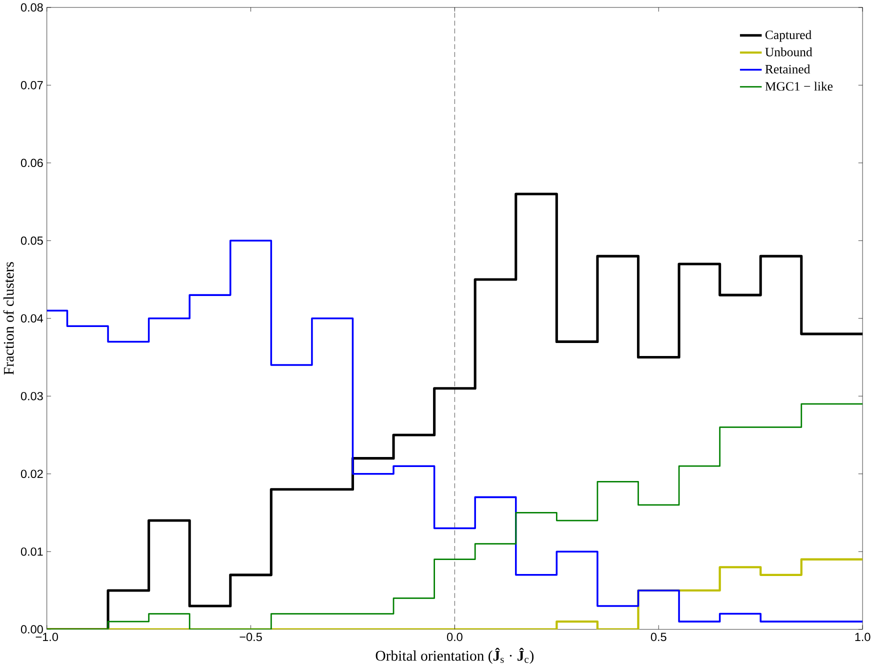  Describe the element at coordinates (31, 551) in the screenshot. I see `y-tick-label: 0.01` at that location.